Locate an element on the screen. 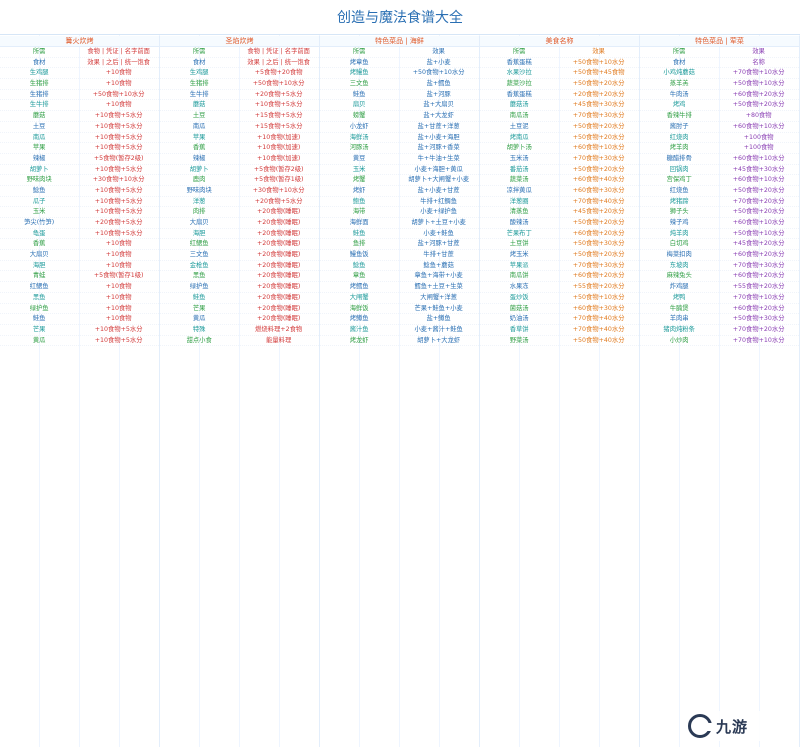 This screenshot has width=800, height=747. recipe-row: 蔬菜沙拉 +50食物+20水分 is located at coordinates (559, 84).